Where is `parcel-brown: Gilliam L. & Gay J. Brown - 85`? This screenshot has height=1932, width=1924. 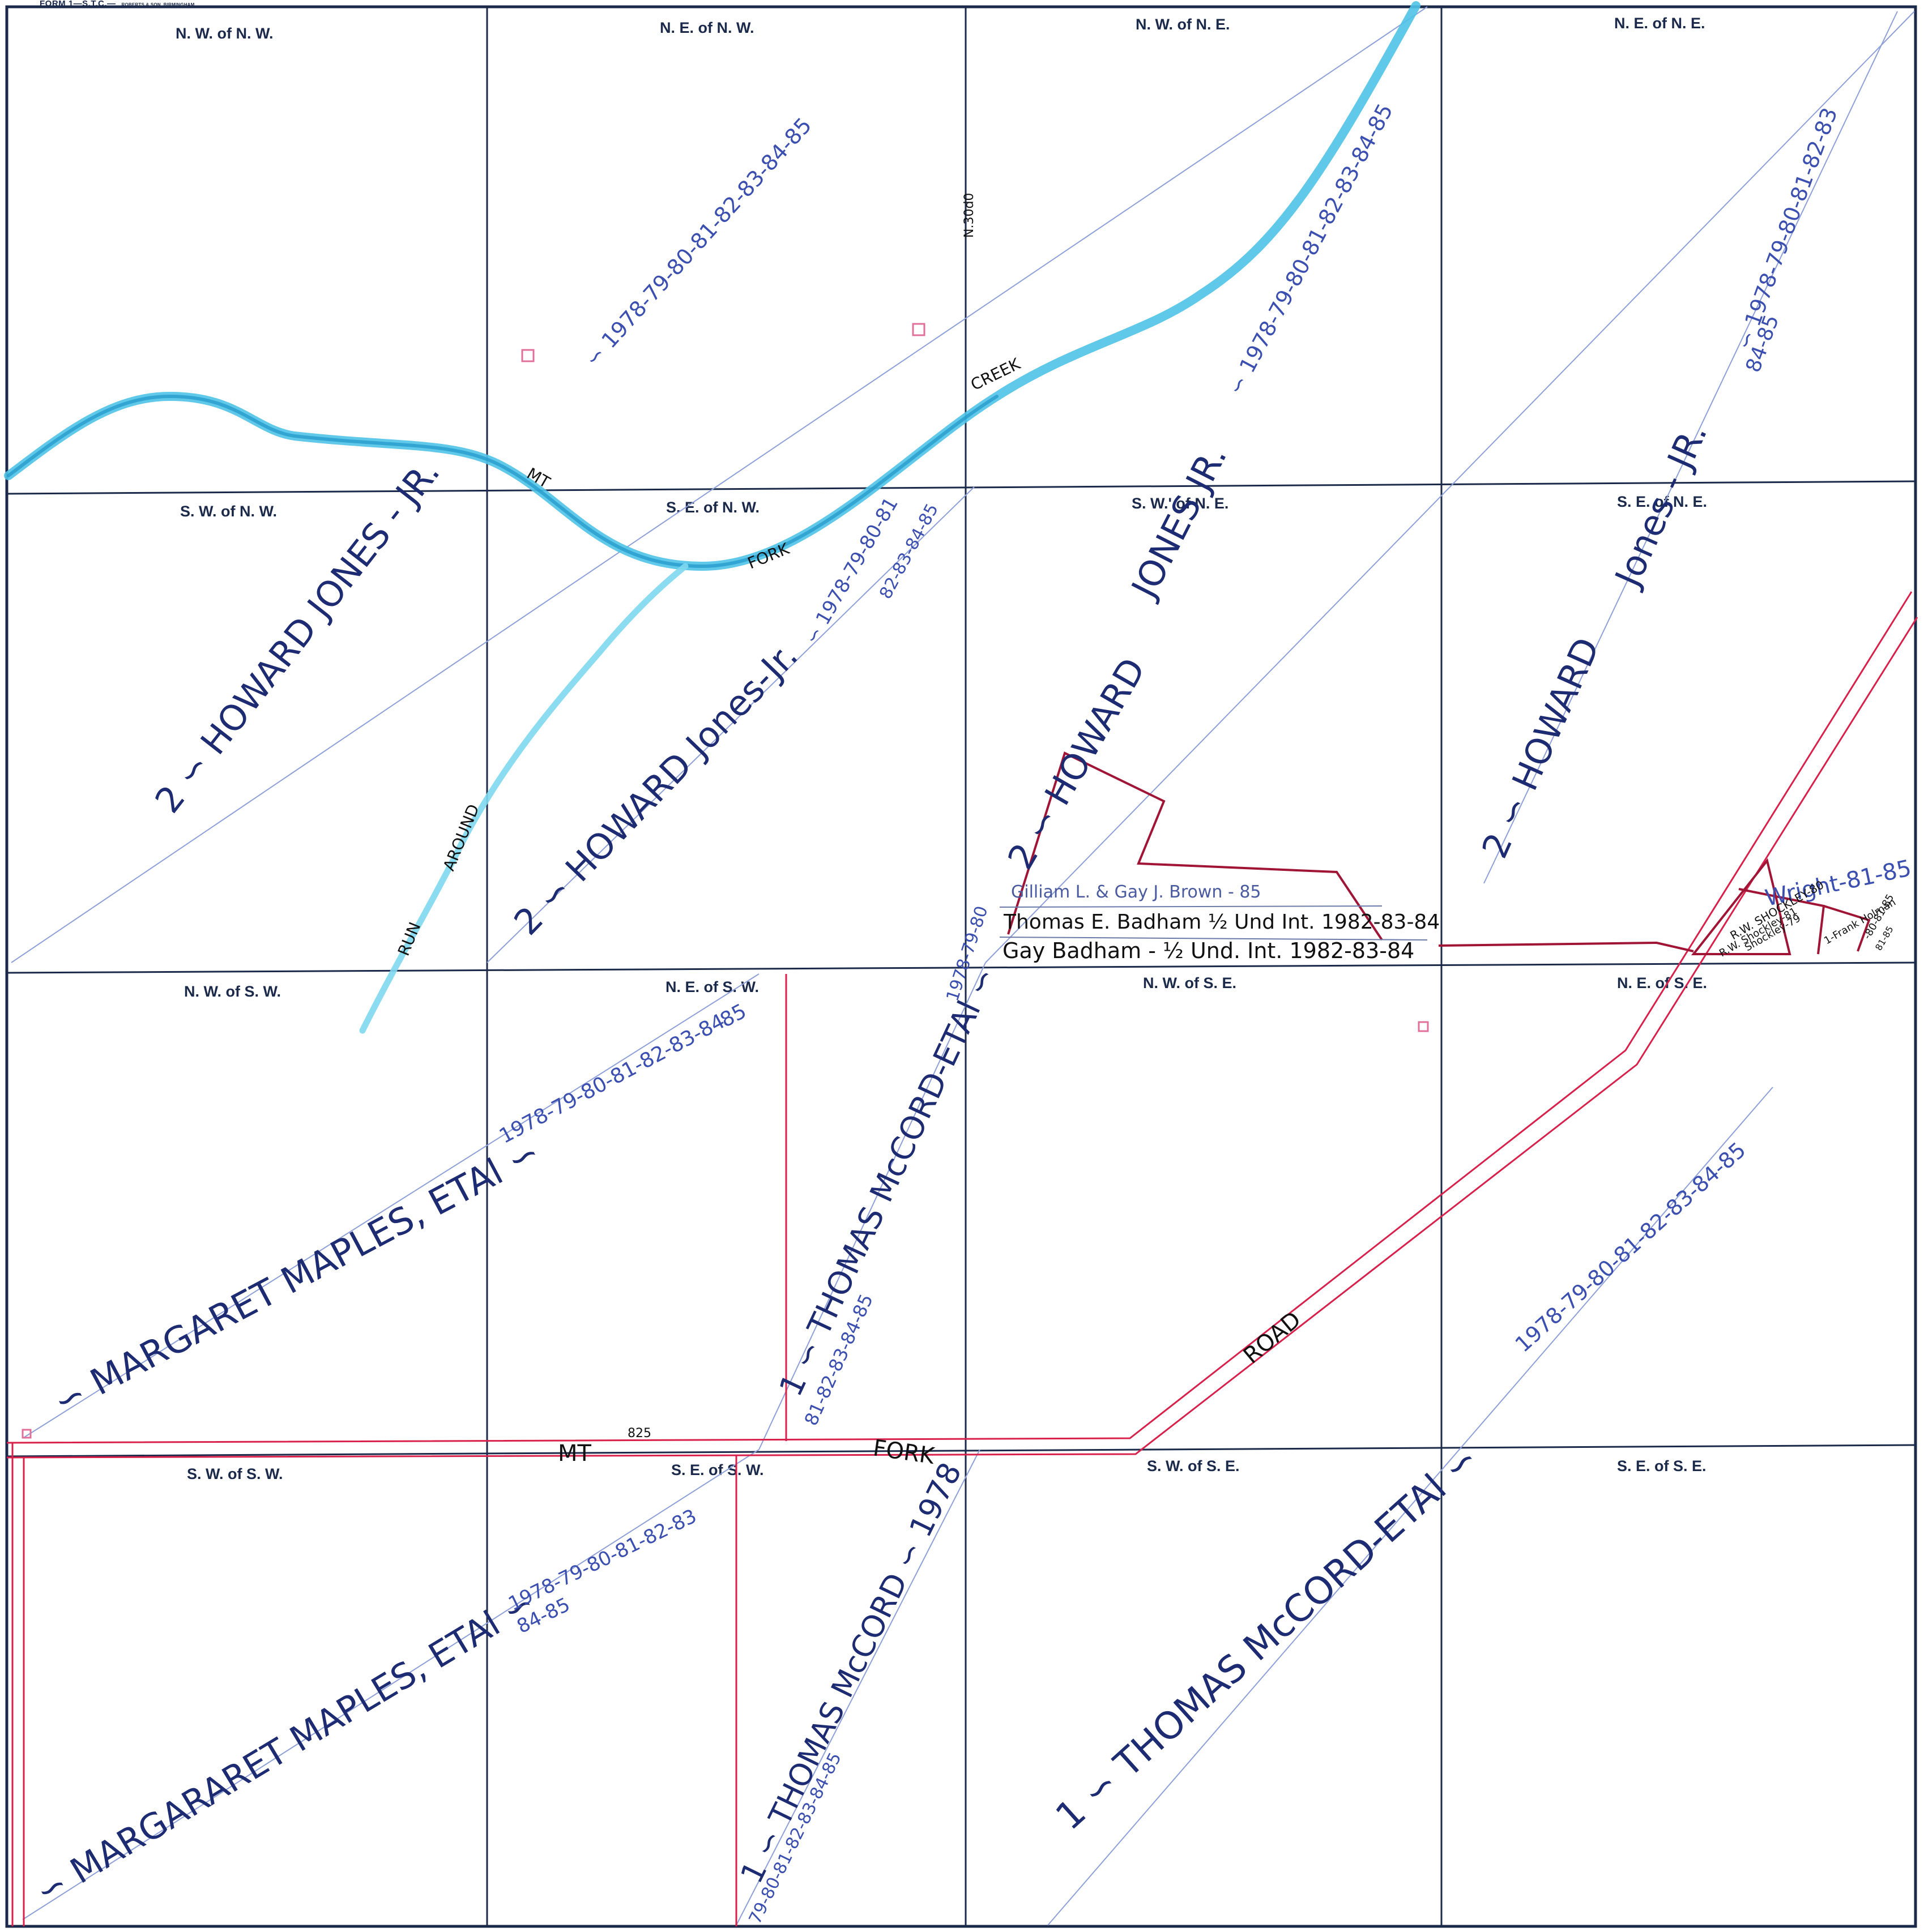
parcel-brown: Gilliam L. & Gay J. Brown - 85 is located at coordinates (1136, 892).